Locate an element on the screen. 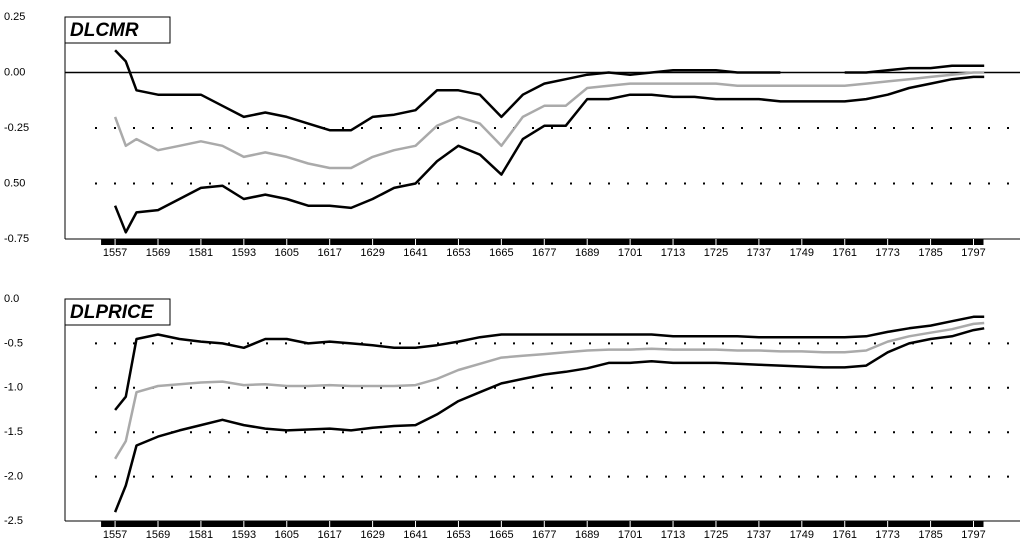 This screenshot has width=1022, height=551. chart-title: DLCMR is located at coordinates (104, 30).